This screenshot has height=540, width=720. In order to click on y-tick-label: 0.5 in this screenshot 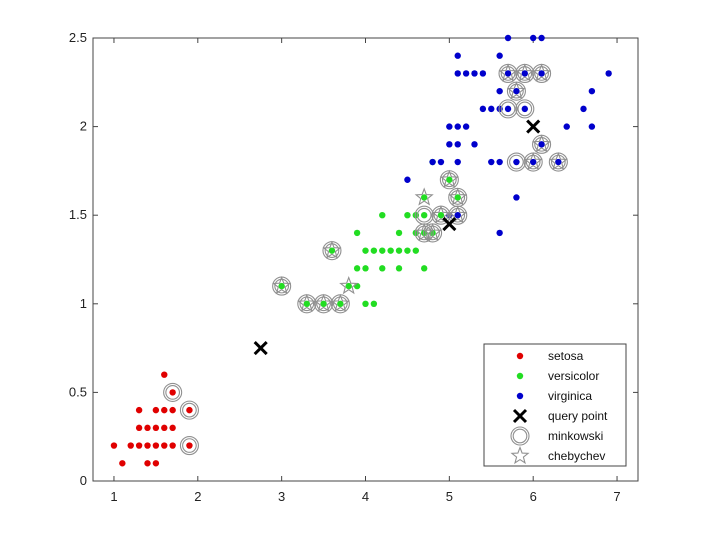, I will do `click(78, 391)`.